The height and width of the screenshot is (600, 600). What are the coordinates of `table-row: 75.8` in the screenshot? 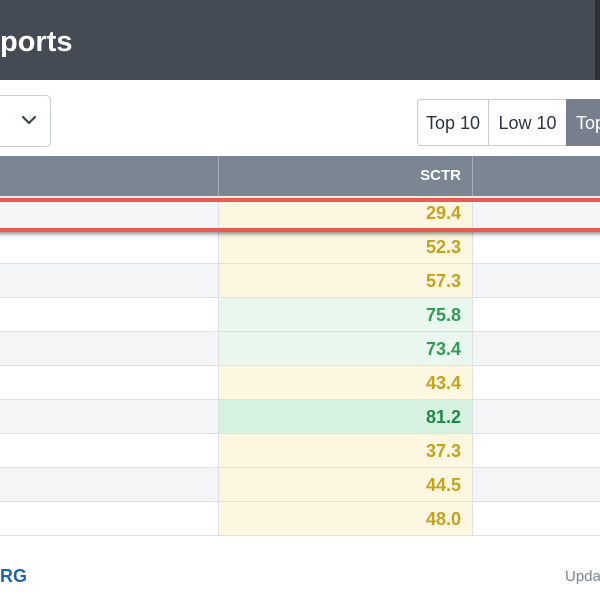 It's located at (300, 315).